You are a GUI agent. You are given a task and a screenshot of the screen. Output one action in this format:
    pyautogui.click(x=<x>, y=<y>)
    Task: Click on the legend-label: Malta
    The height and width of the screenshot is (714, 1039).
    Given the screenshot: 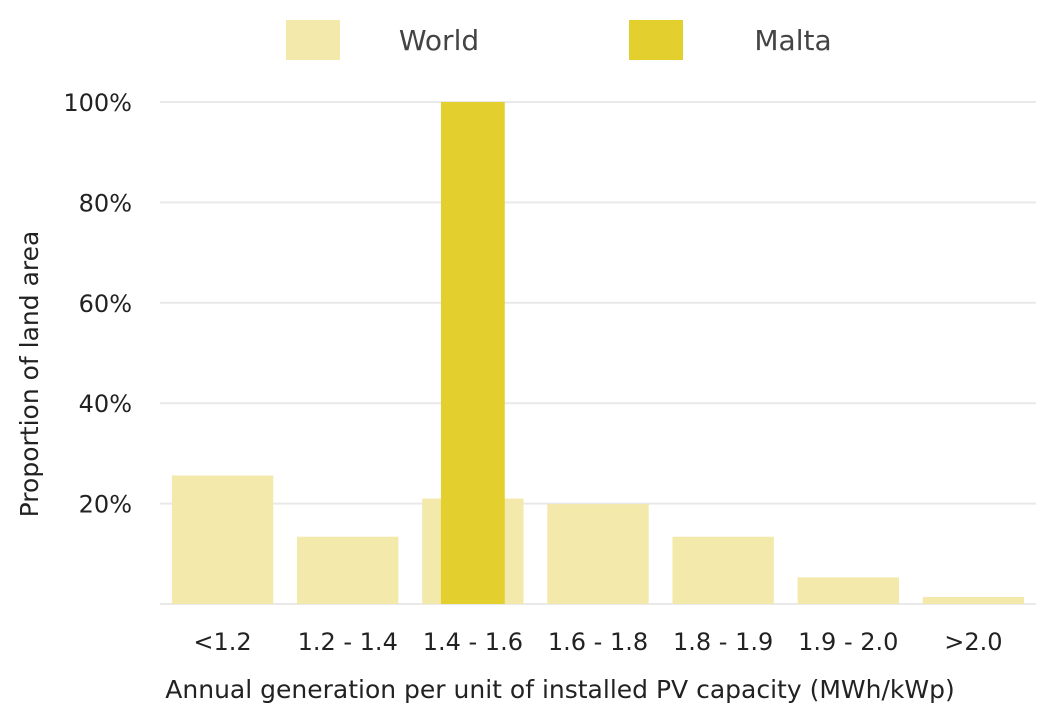 What is the action you would take?
    pyautogui.click(x=792, y=40)
    